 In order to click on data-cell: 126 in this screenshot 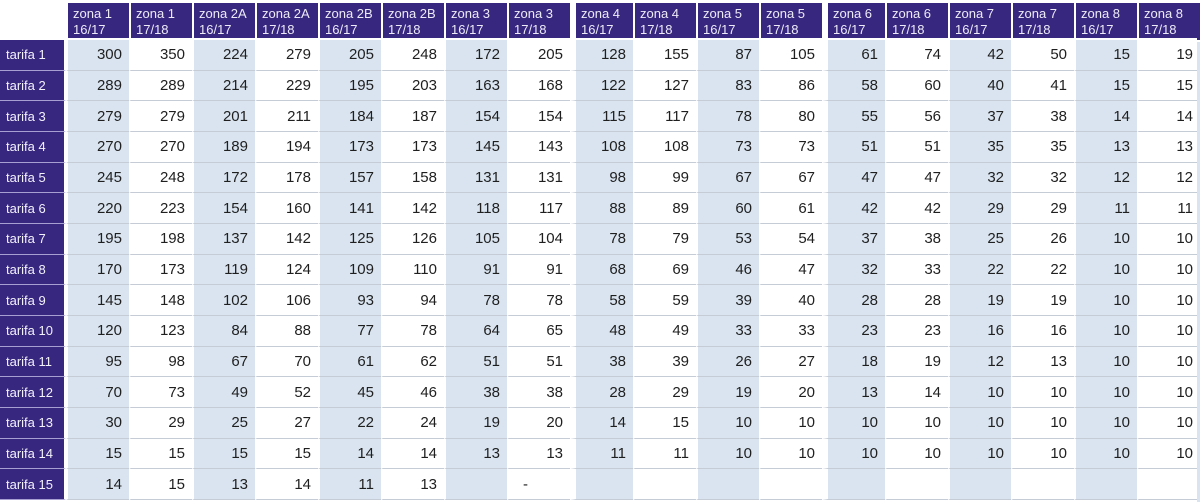, I will do `click(412, 239)`.